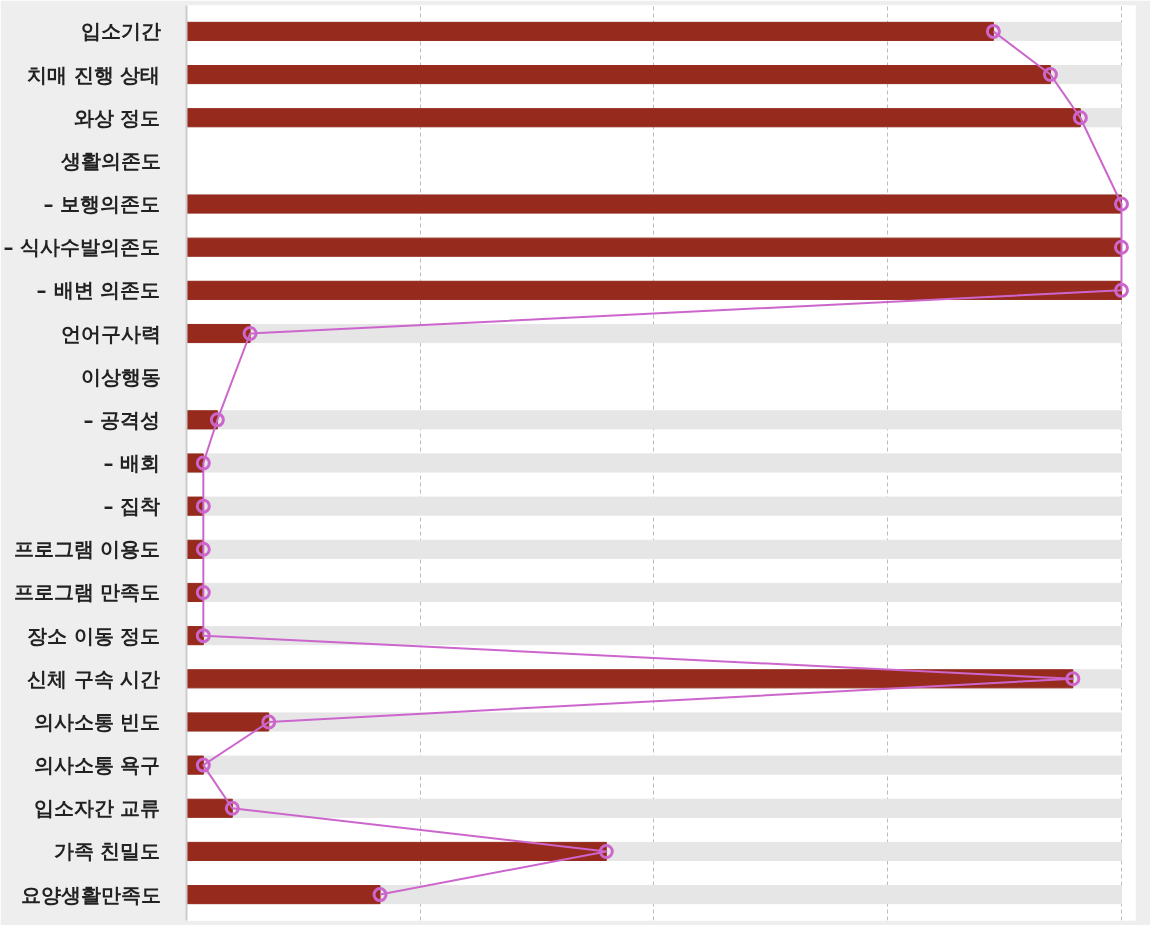 The width and height of the screenshot is (1152, 927). Describe the element at coordinates (93, 74) in the screenshot. I see `y-tick-label: 치매 진행 상태` at that location.